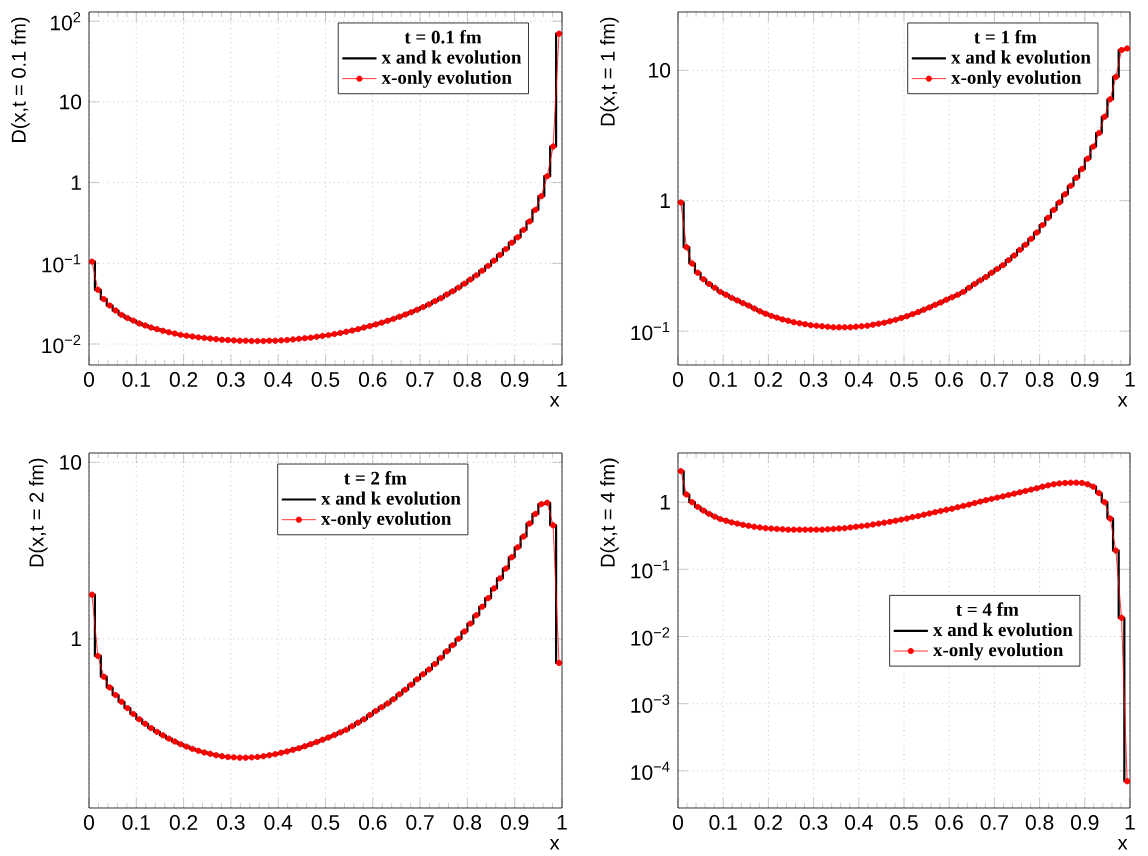  I want to click on y-axis-title: D(x,t = 1 fm), so click(609, 71).